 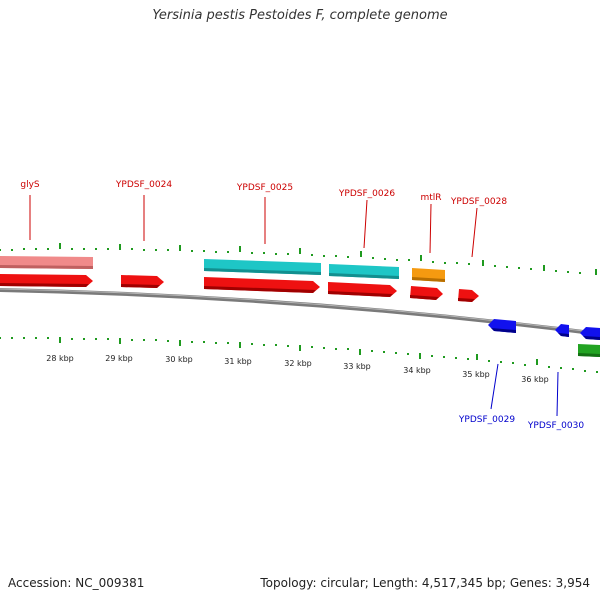 What do you see at coordinates (179, 359) in the screenshot?
I see `tick-label: 30 kbp` at bounding box center [179, 359].